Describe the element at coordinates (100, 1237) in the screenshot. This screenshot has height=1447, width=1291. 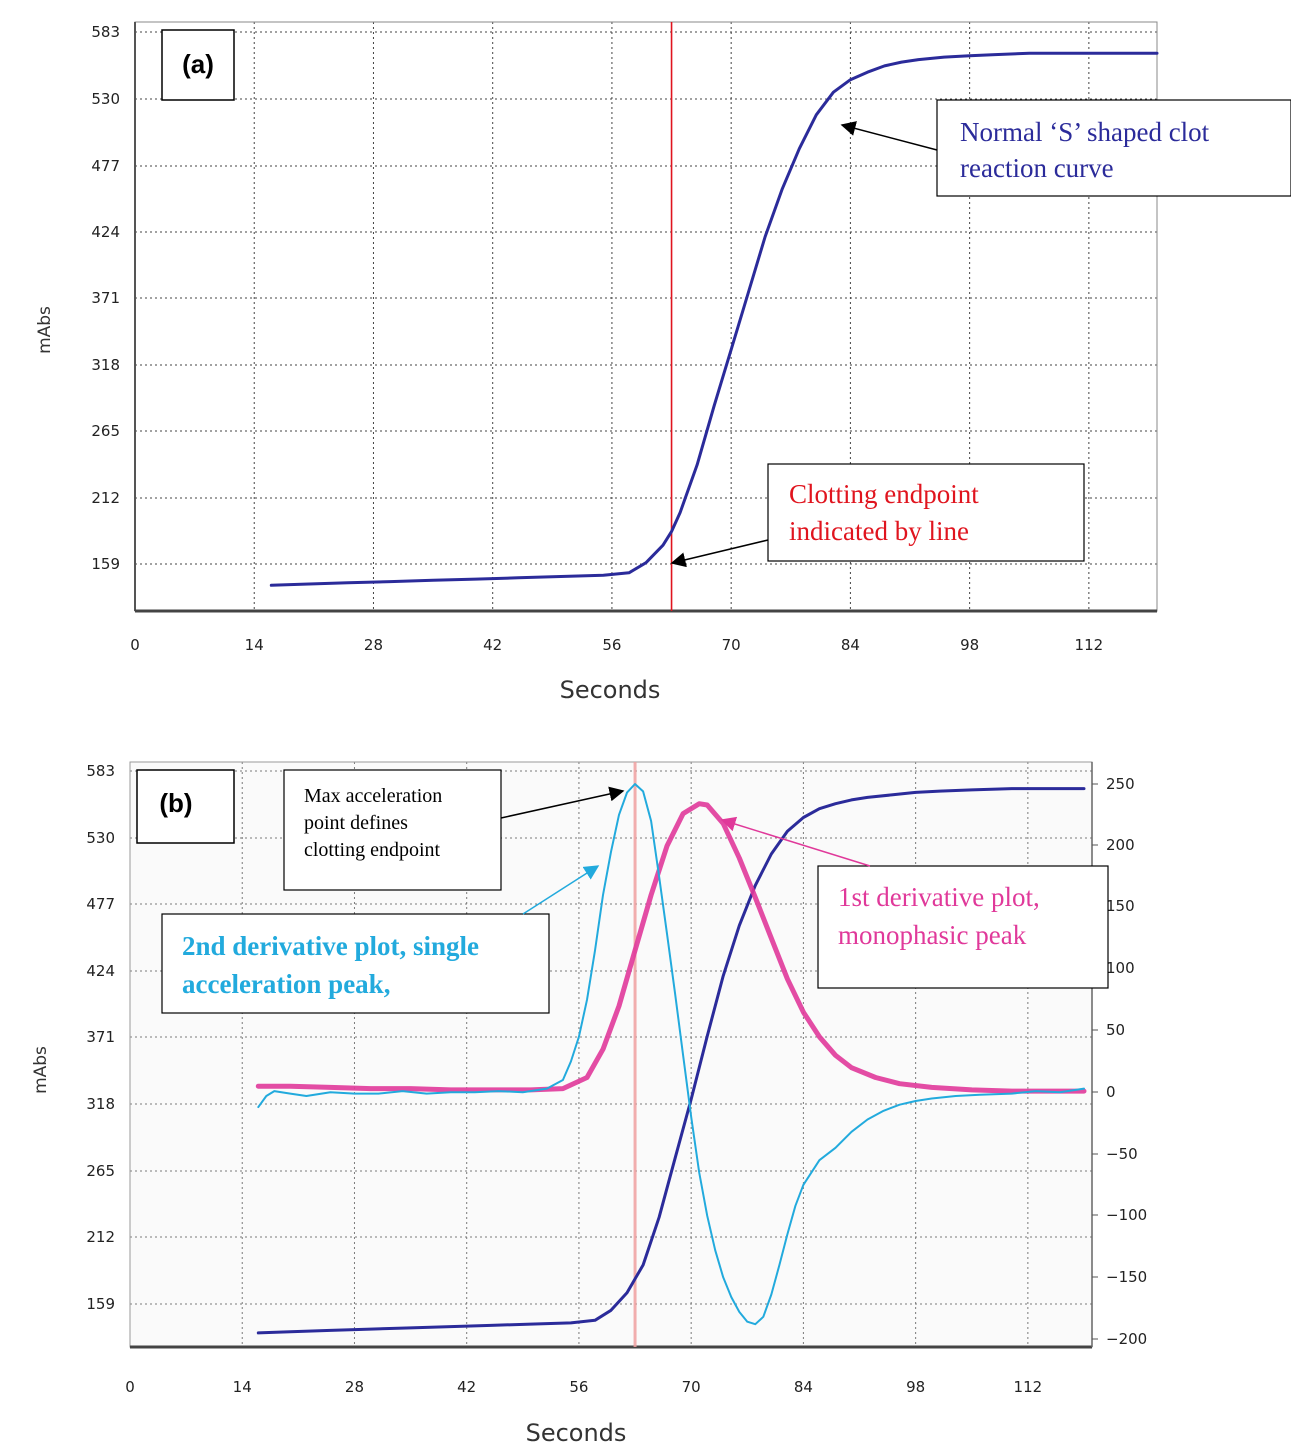
I see `b-y-tick-label: 212` at that location.